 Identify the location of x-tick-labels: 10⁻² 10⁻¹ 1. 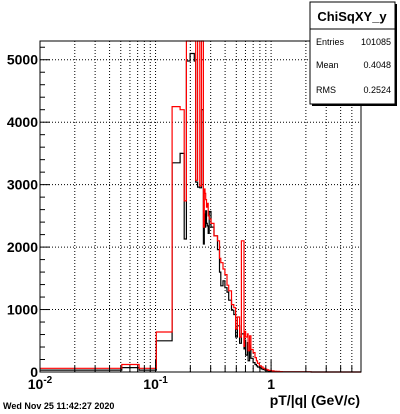
(151, 383).